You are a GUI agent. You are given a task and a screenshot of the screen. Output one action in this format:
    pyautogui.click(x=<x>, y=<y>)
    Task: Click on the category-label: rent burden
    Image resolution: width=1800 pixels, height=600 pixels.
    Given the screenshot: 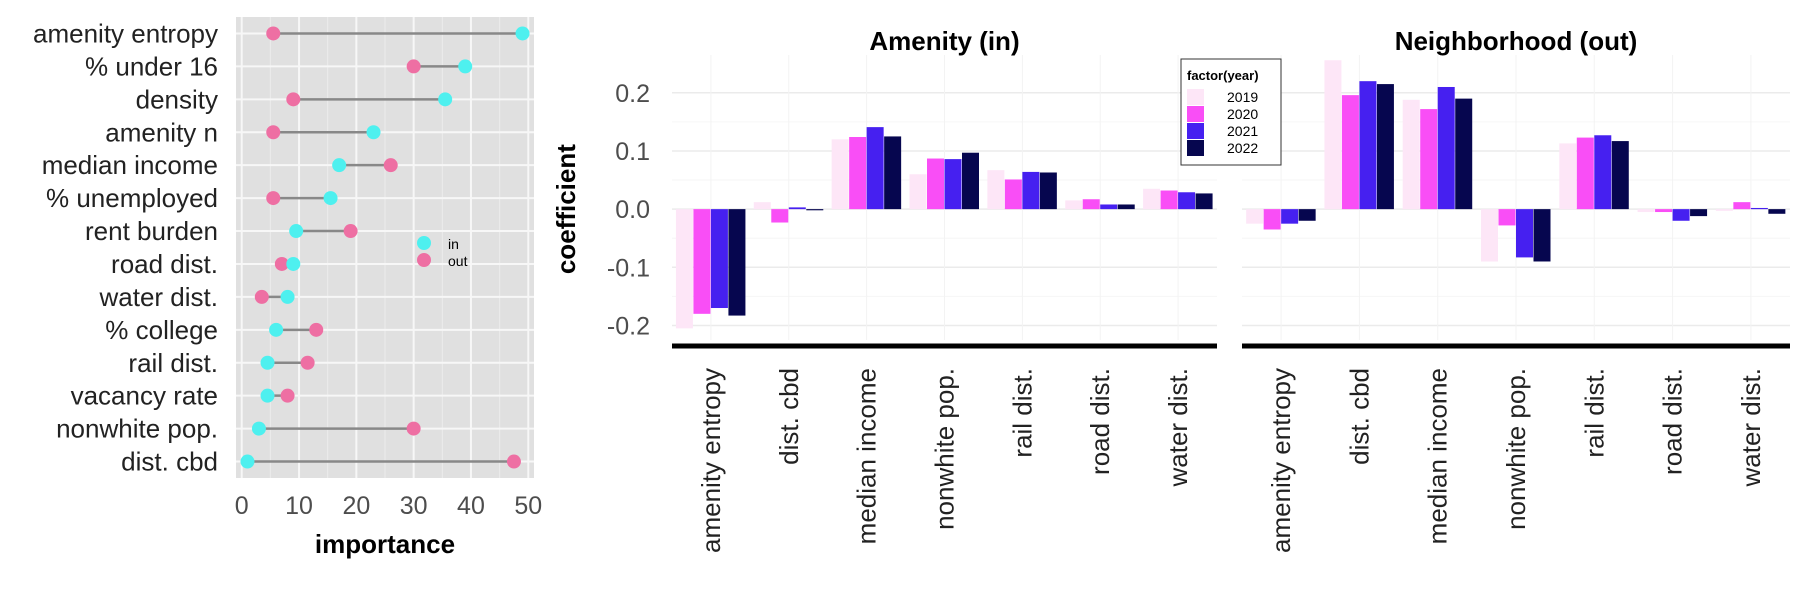 What is the action you would take?
    pyautogui.click(x=151, y=231)
    